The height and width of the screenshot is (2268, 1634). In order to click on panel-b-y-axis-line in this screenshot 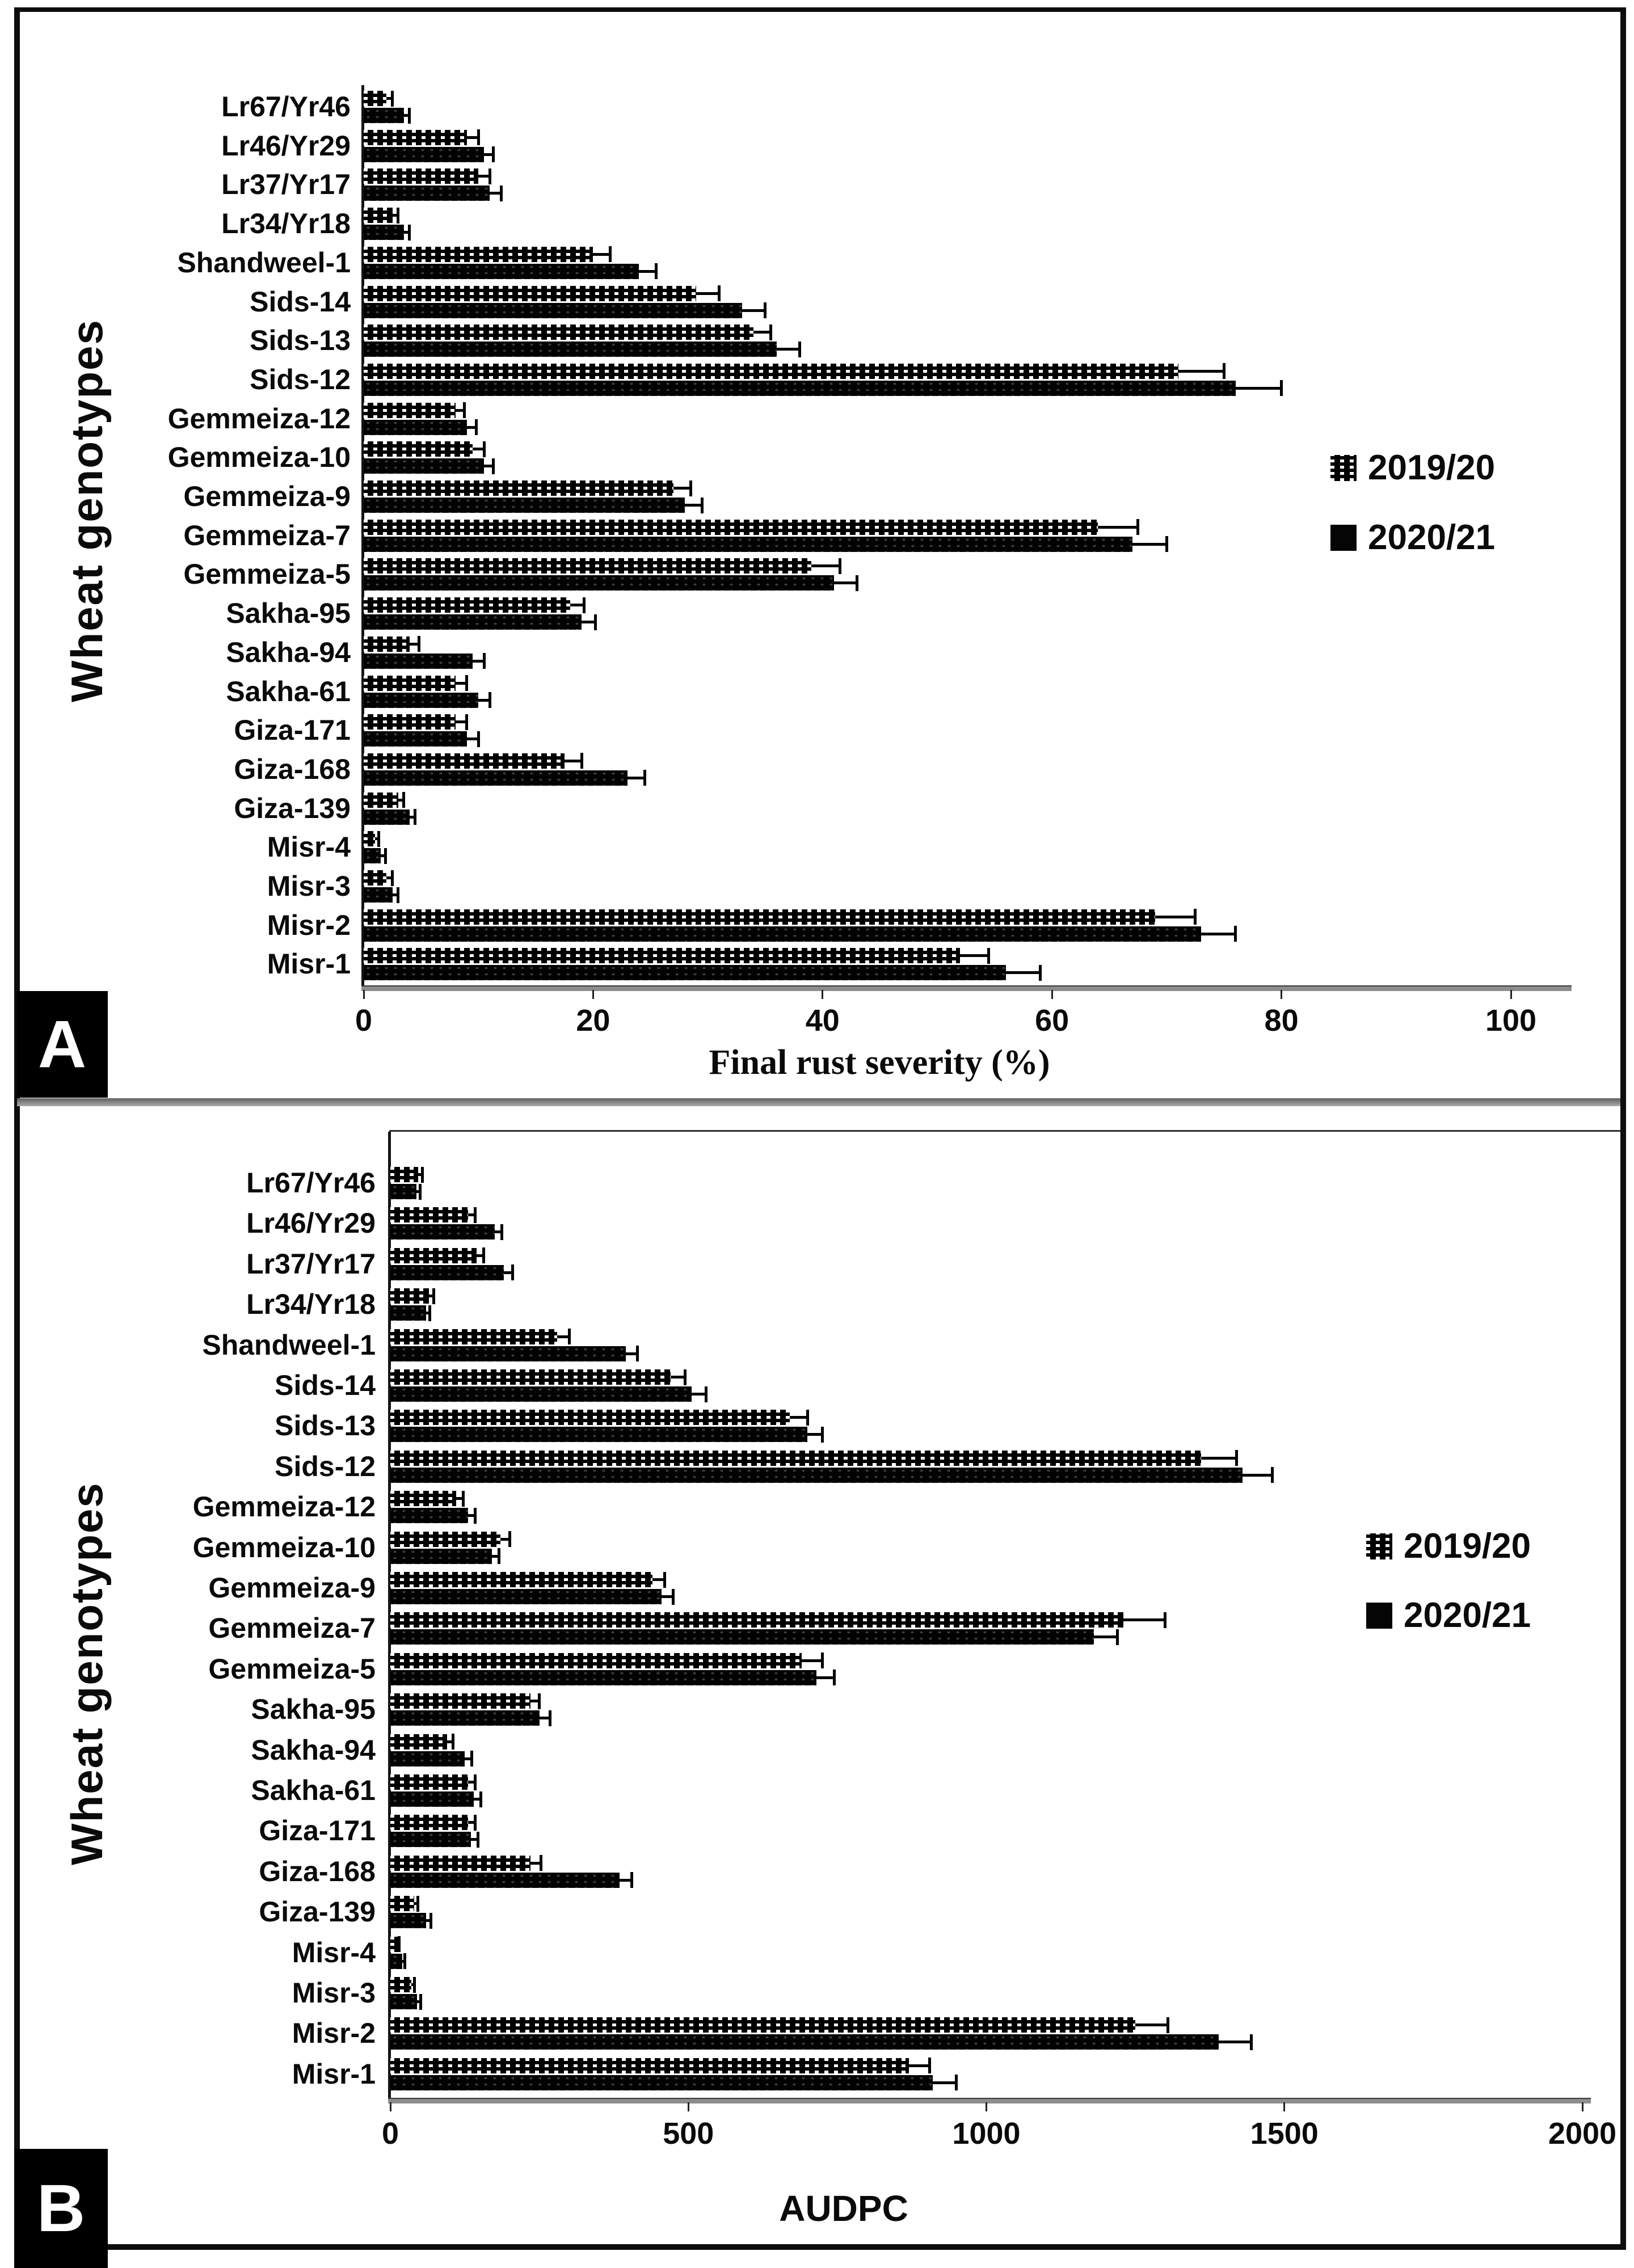, I will do `click(389, 1617)`.